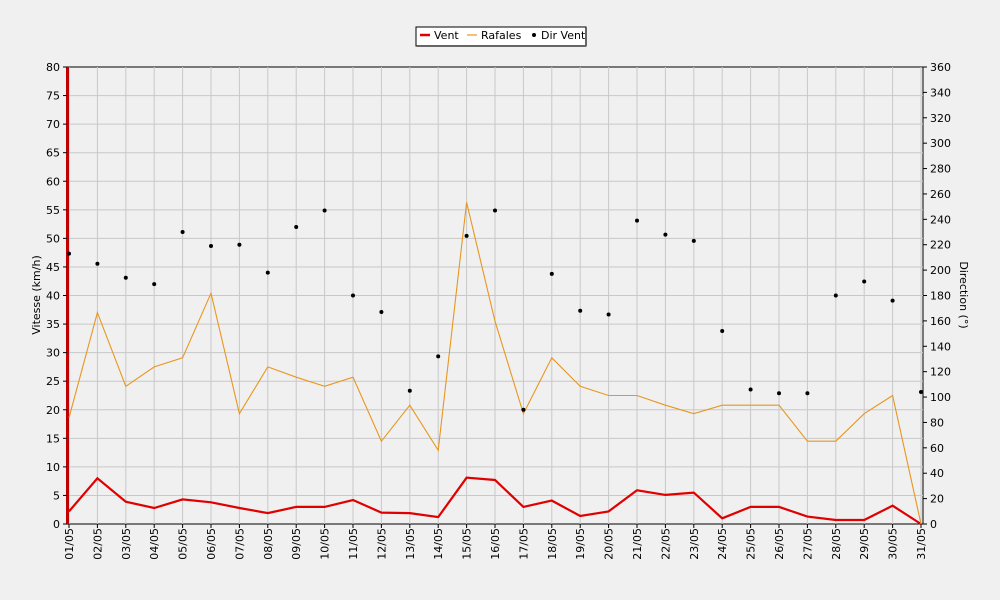 This screenshot has height=600, width=1000. Describe the element at coordinates (940, 118) in the screenshot. I see `right-tick-label: 320` at that location.